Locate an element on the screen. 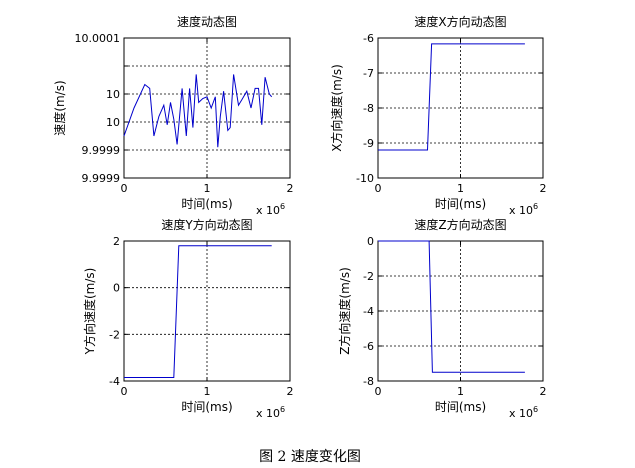 The image size is (635, 468). y-axis-label: Y方向速度(m/s) is located at coordinates (89, 312).